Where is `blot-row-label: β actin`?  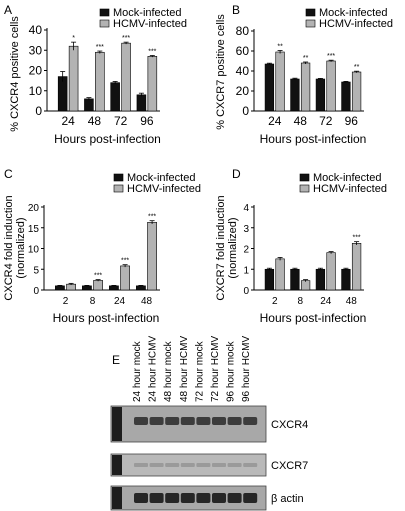
blot-row-label: β actin is located at coordinates (287, 499).